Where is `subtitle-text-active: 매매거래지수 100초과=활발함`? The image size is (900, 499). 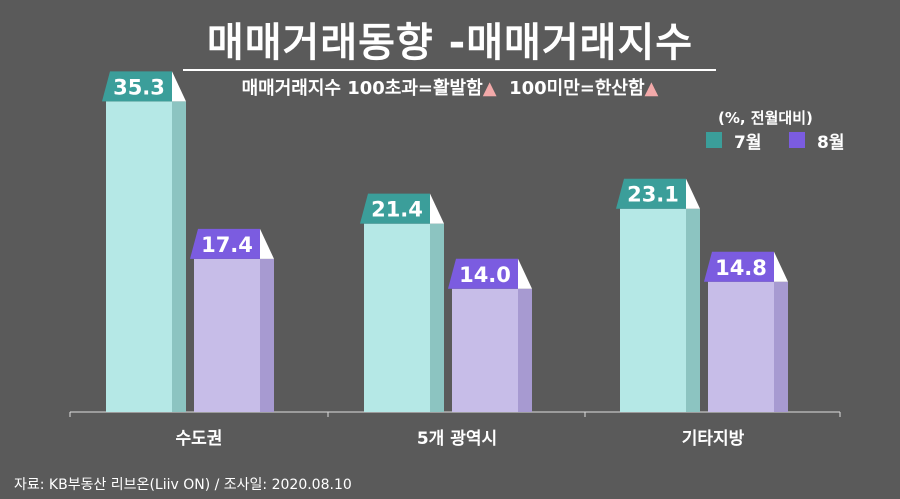
subtitle-text-active: 매매거래지수 100초과=활발함 is located at coordinates (362, 88).